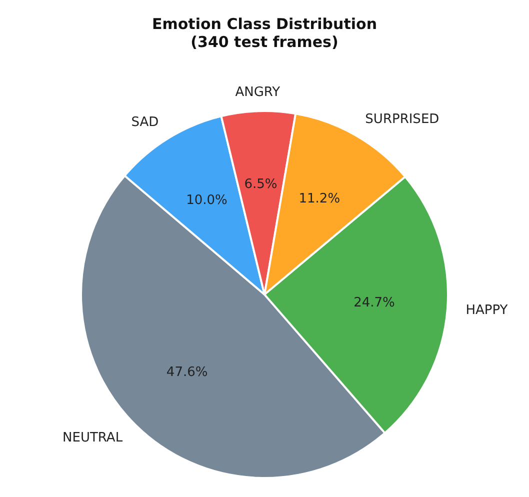  Describe the element at coordinates (187, 372) in the screenshot. I see `data-label: 47.6%` at that location.